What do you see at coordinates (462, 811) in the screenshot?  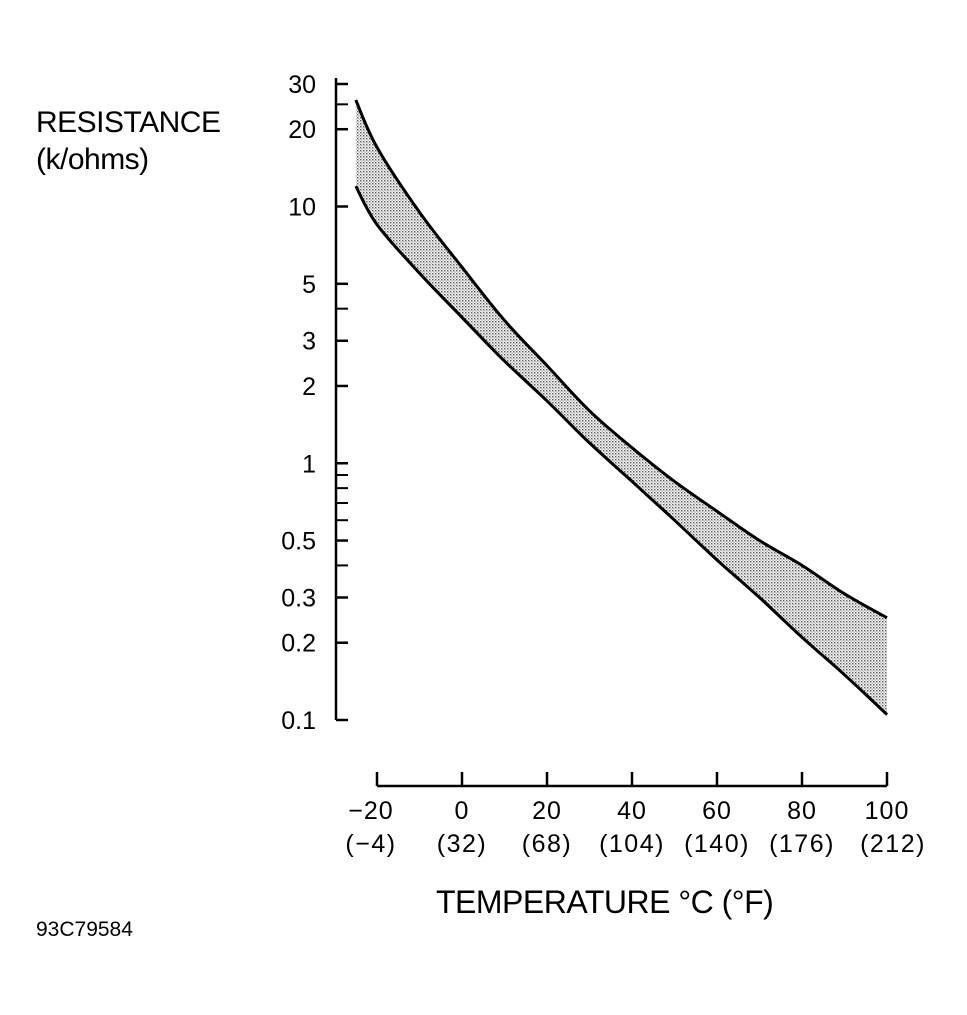 I see `x-tick-label: 0` at bounding box center [462, 811].